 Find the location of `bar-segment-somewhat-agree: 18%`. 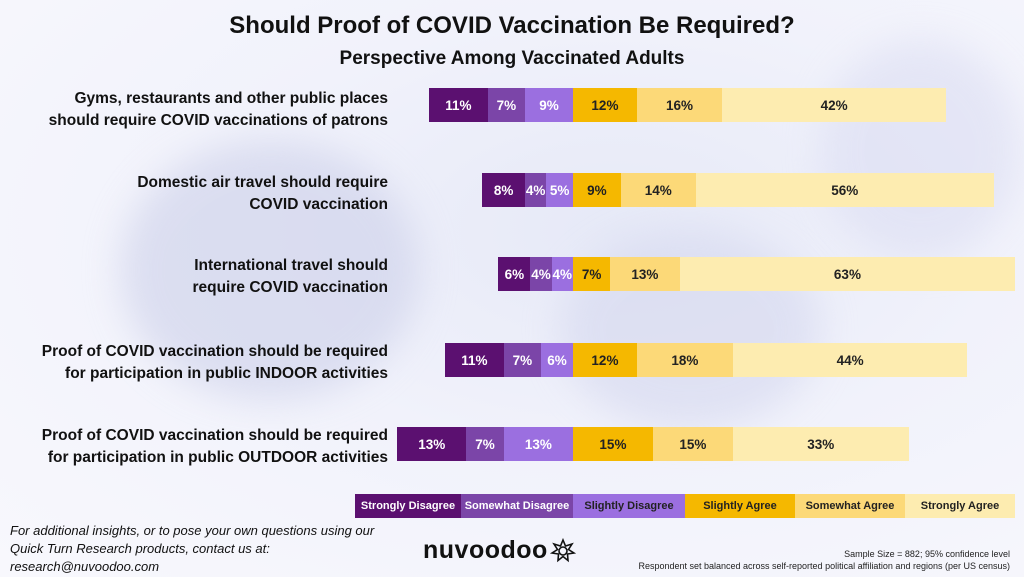

bar-segment-somewhat-agree: 18% is located at coordinates (684, 360).